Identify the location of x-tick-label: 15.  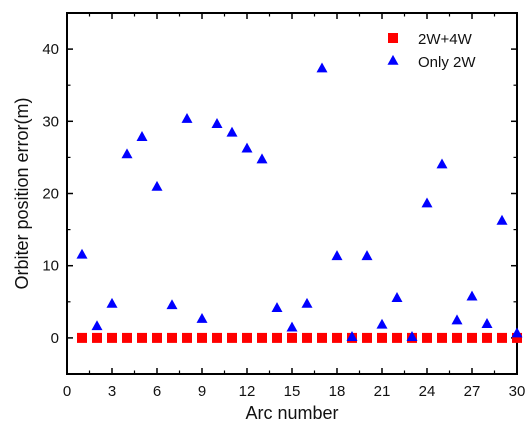
(292, 391).